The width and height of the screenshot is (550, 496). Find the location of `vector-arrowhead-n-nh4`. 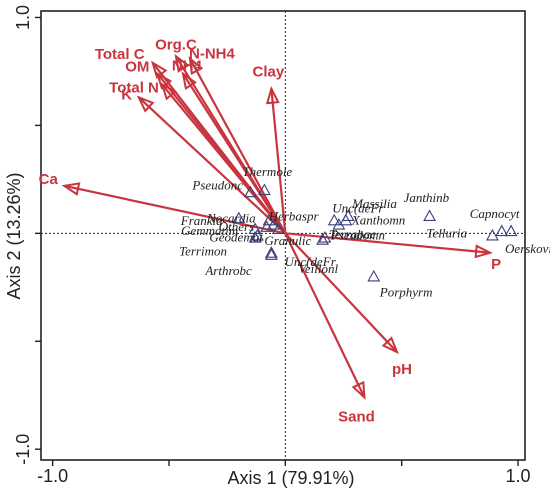

vector-arrowhead-n-nh4 is located at coordinates (196, 65).